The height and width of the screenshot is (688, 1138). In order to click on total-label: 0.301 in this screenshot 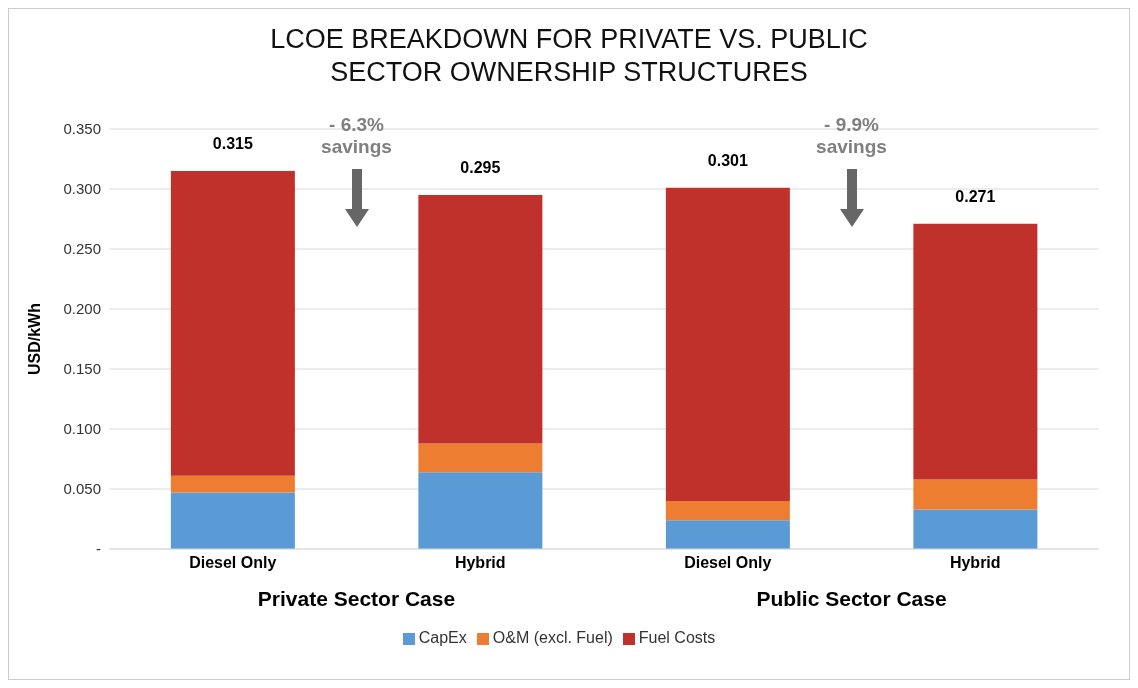, I will do `click(727, 160)`.